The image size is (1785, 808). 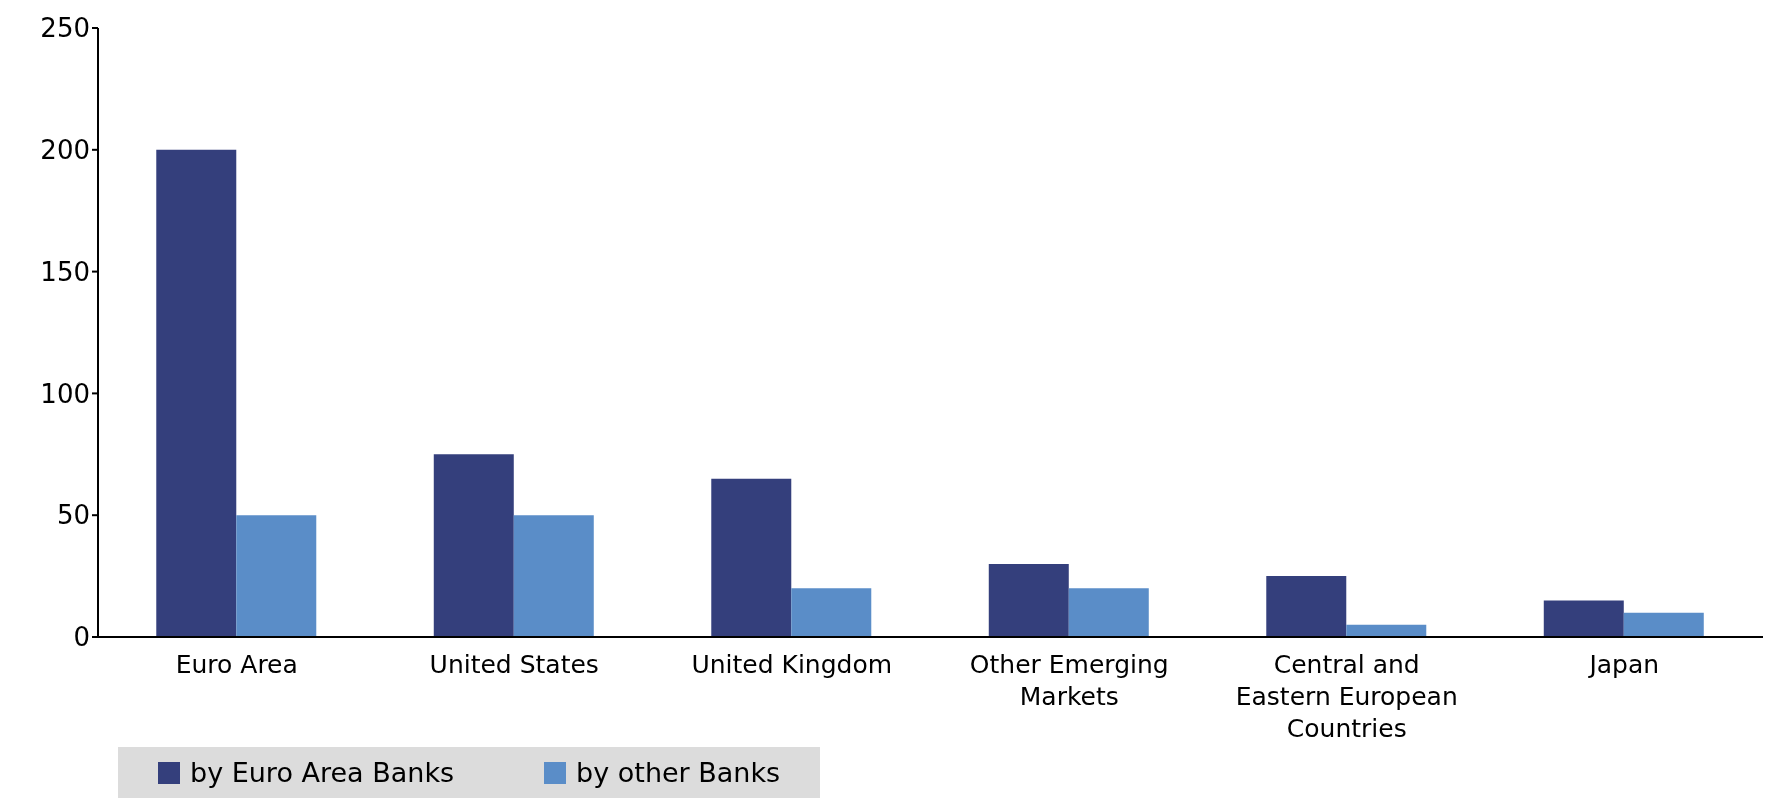 What do you see at coordinates (1623, 664) in the screenshot?
I see `x-tick-label: Japan` at bounding box center [1623, 664].